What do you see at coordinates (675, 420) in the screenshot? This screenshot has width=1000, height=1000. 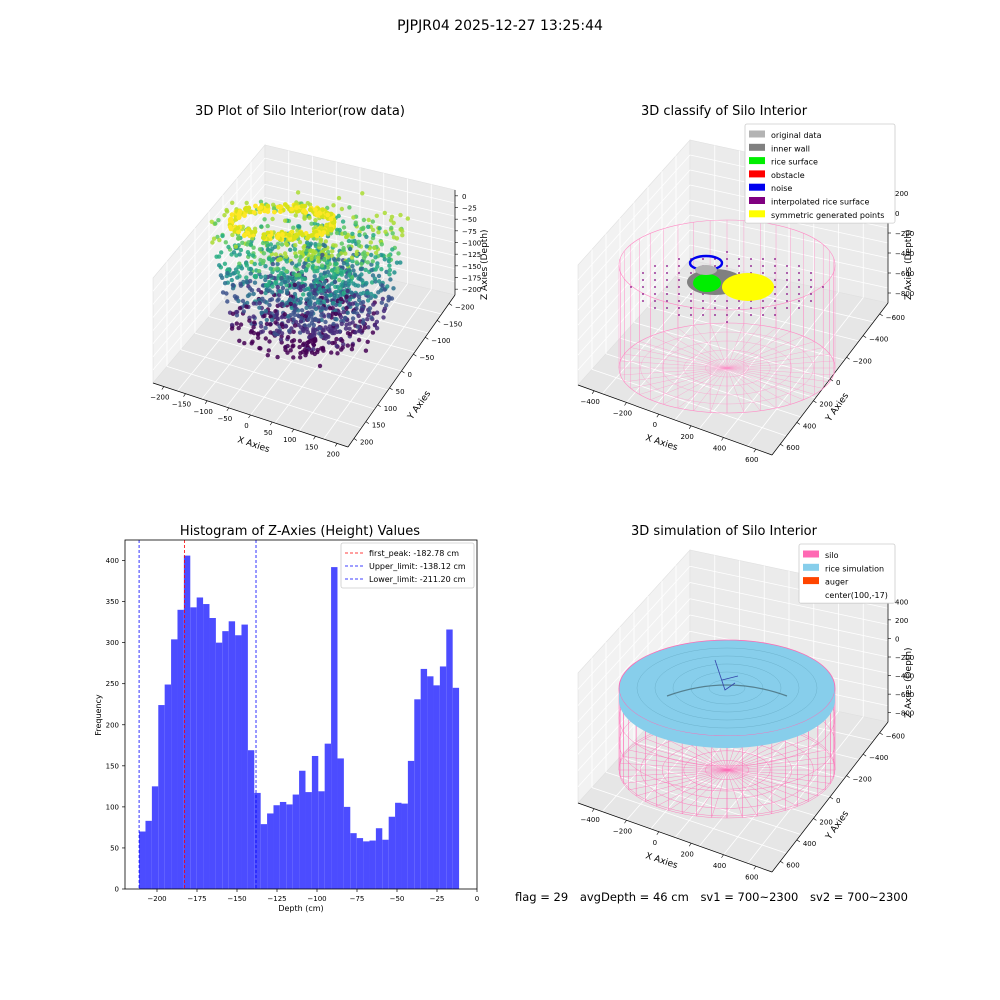 I see `x-axis-line` at bounding box center [675, 420].